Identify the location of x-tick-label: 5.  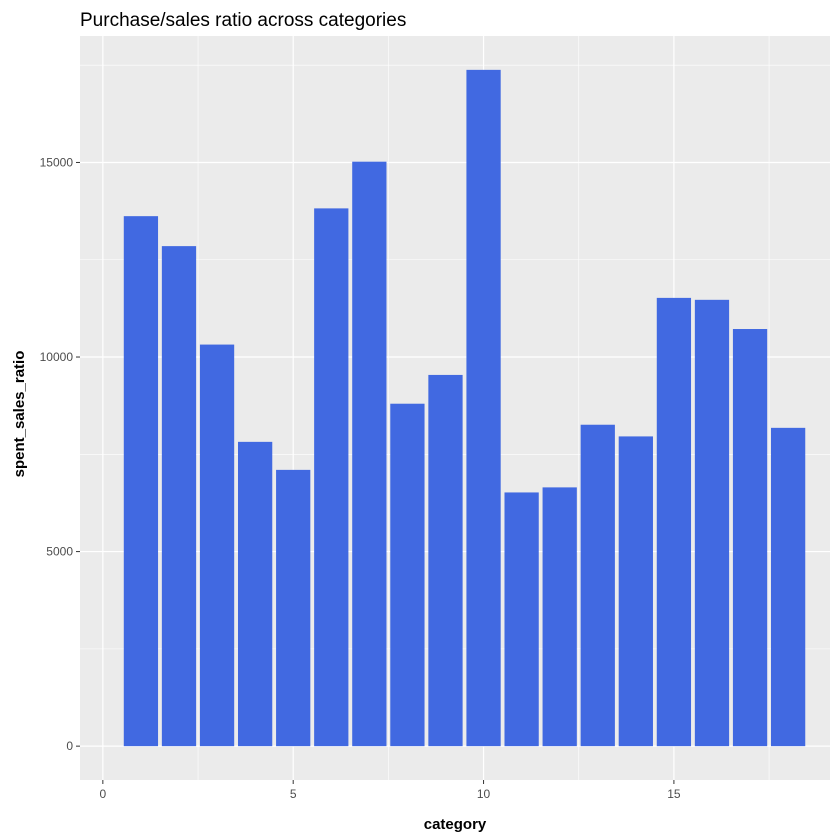
(293, 794).